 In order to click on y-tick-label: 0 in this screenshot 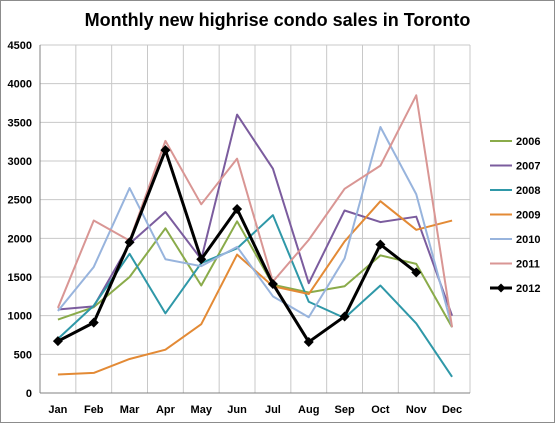, I will do `click(29, 394)`.